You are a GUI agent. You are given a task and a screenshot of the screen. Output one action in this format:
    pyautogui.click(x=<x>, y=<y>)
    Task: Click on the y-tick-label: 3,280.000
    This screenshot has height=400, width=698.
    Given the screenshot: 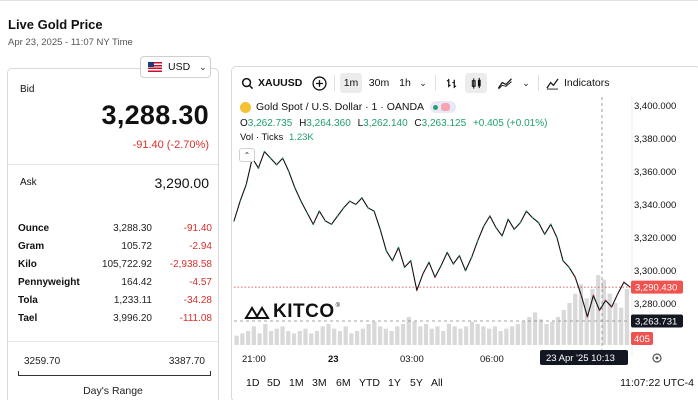 What is the action you would take?
    pyautogui.click(x=655, y=304)
    